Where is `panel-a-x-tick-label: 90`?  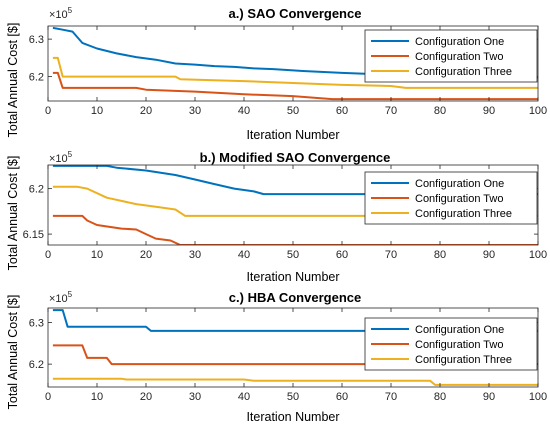 panel-a-x-tick-label: 90 is located at coordinates (489, 111).